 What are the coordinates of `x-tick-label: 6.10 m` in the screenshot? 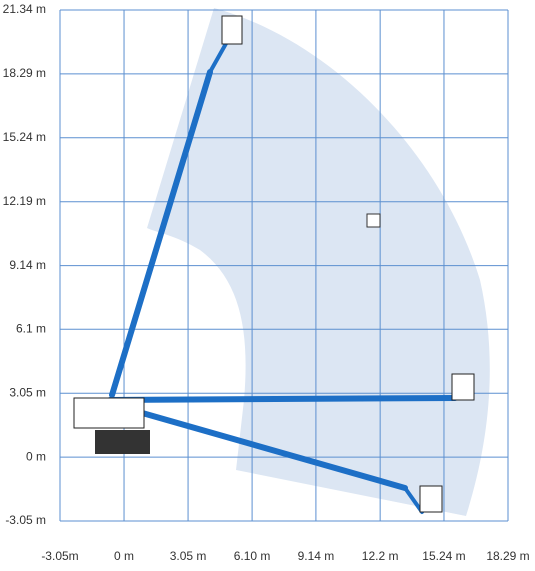 It's located at (252, 556).